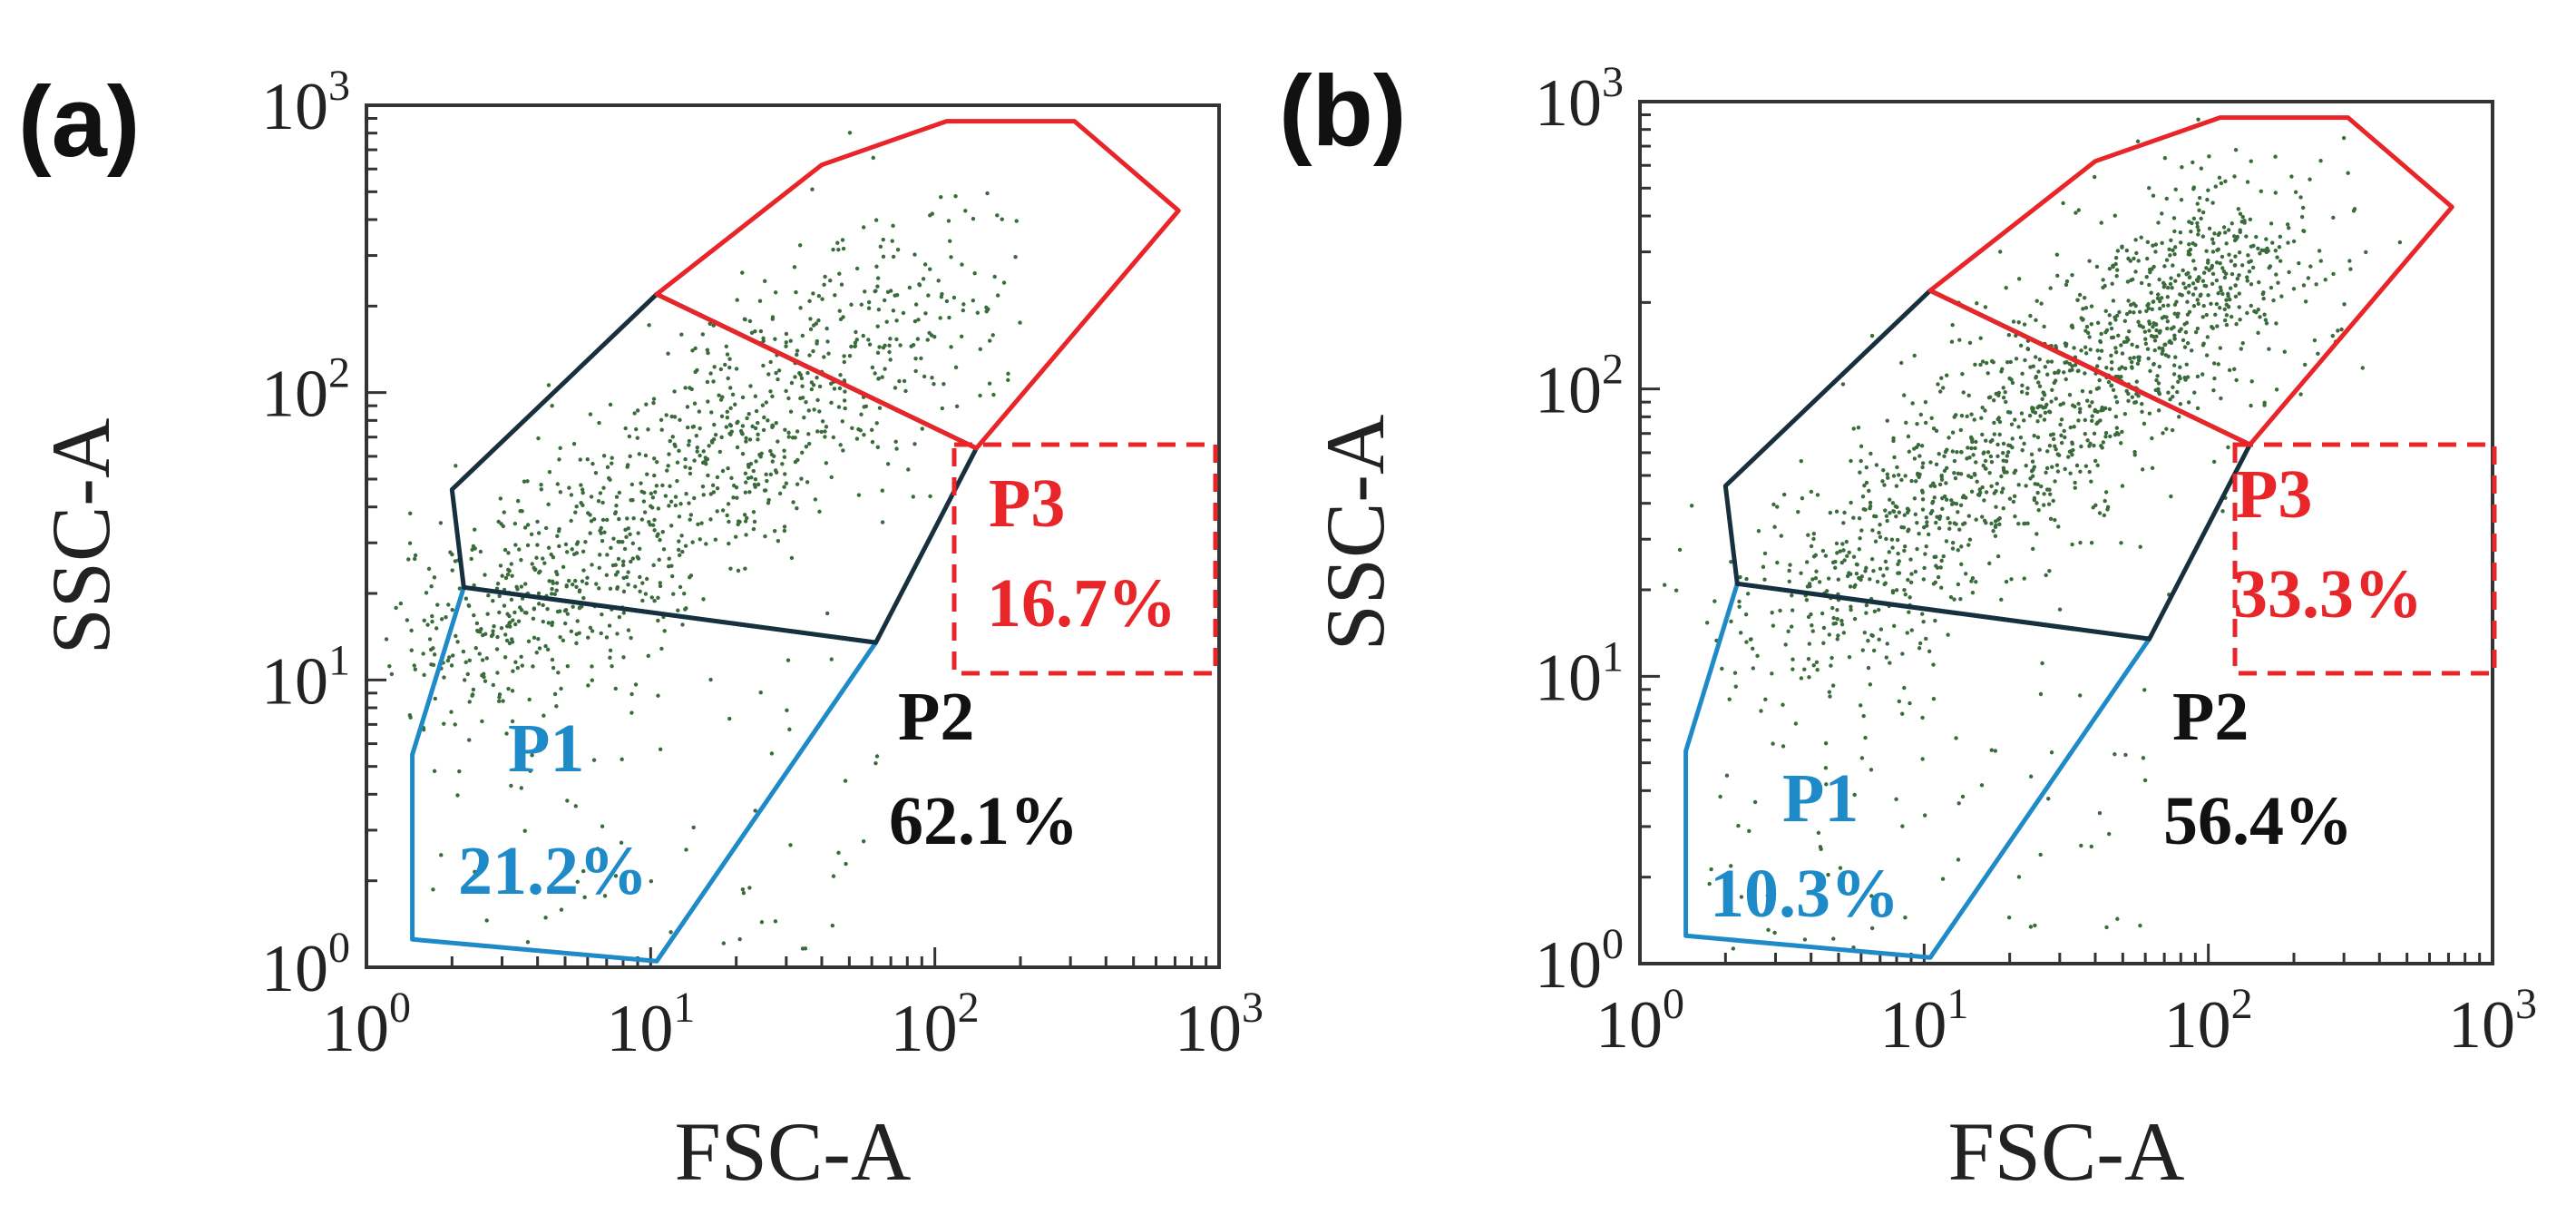 The image size is (2576, 1205). I want to click on p3-label-box, so click(2364, 559).